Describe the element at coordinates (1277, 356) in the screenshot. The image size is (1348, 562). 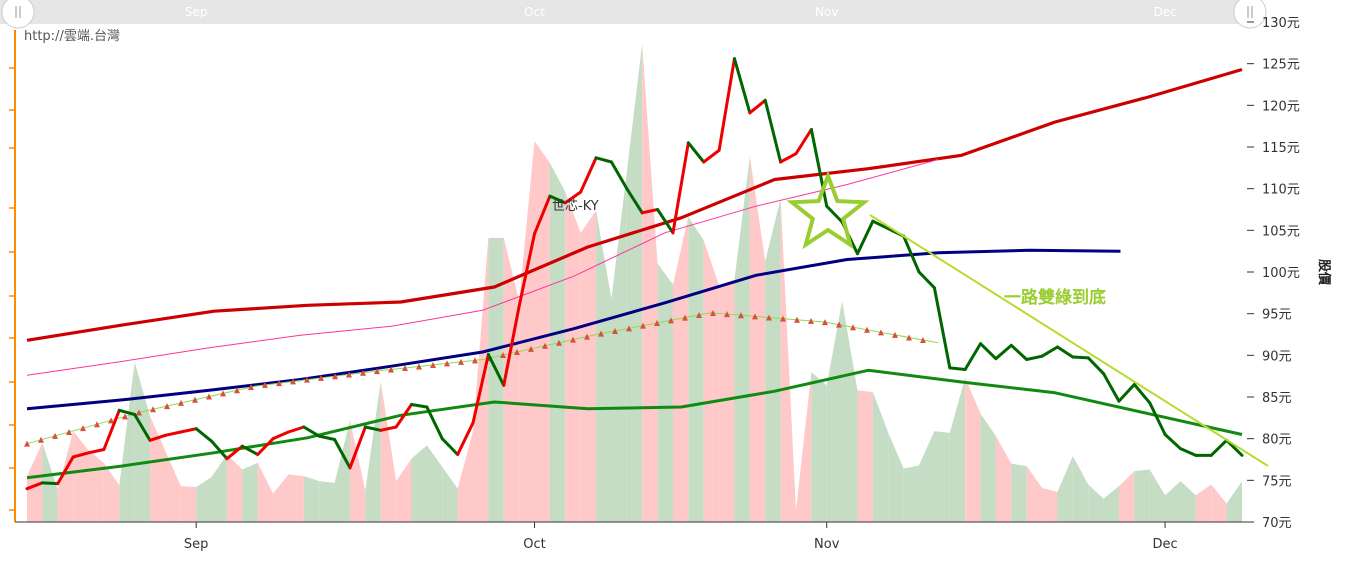
I see `y-tick-label: 90元` at that location.